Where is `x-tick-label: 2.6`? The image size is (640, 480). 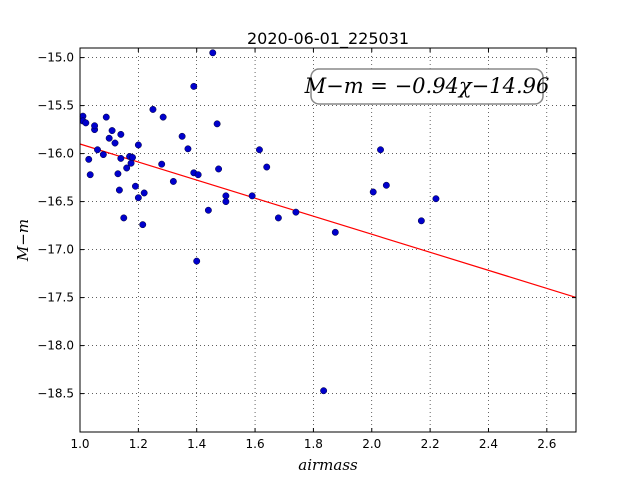 x-tick-label: 2.6 is located at coordinates (546, 444).